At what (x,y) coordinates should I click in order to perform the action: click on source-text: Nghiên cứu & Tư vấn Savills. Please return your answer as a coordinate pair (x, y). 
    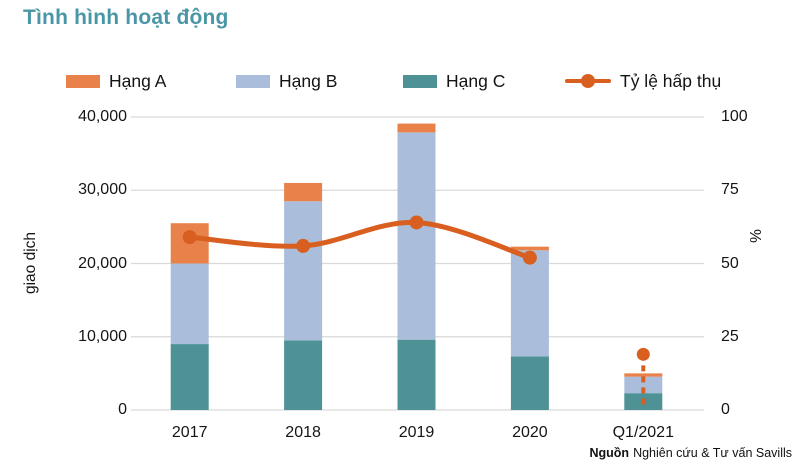
    Looking at the image, I should click on (712, 453).